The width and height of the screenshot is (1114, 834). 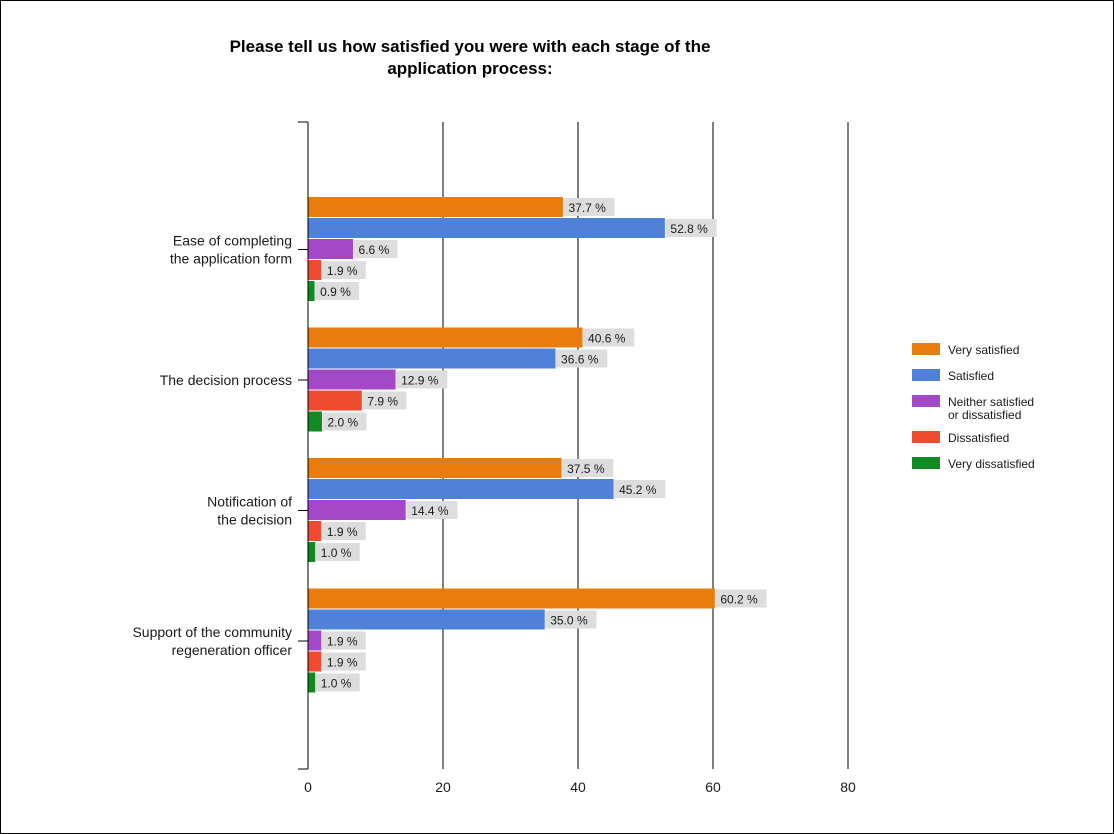 I want to click on legend-label-line: Neither satisfied, so click(x=991, y=402).